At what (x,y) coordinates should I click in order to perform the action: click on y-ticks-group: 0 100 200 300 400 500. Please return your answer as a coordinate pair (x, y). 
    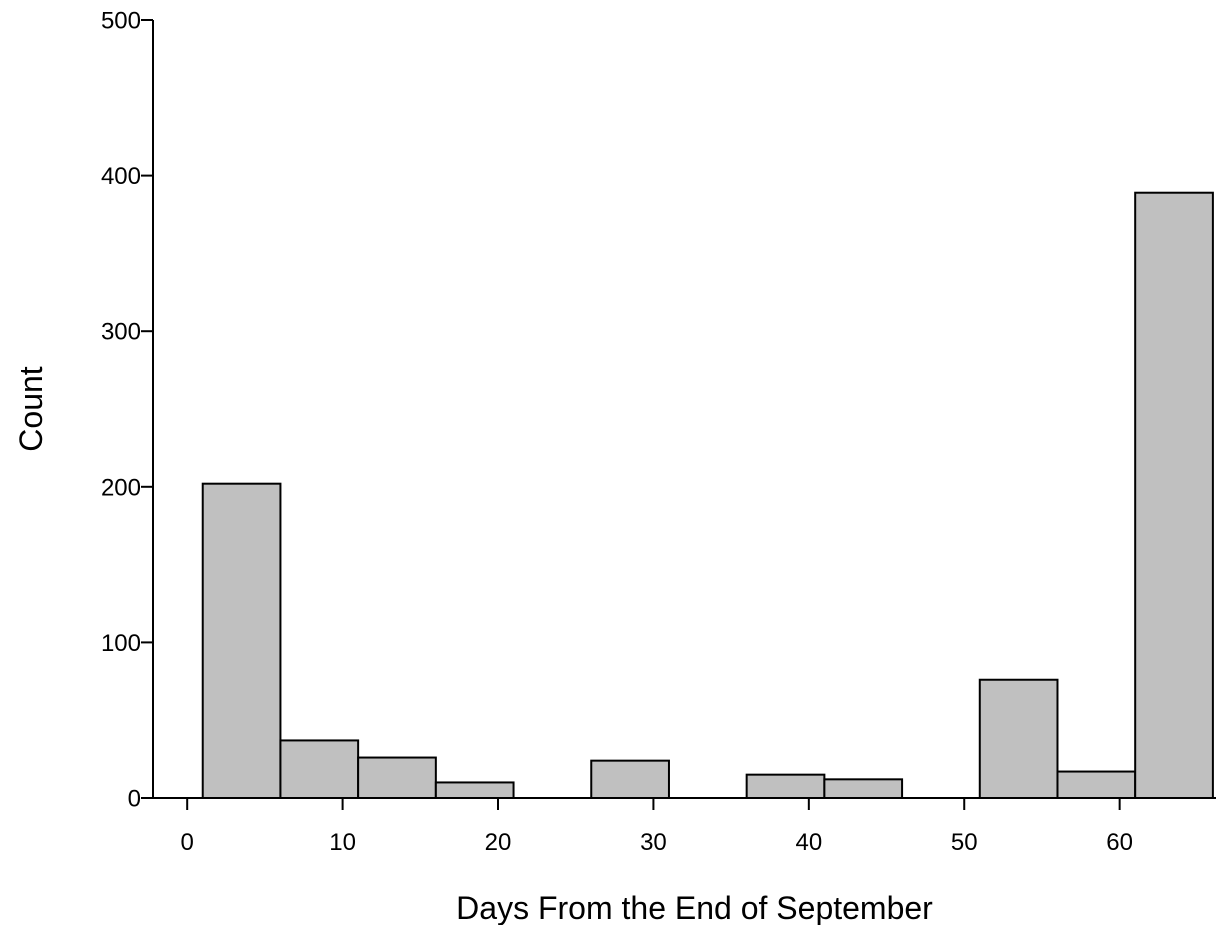
    Looking at the image, I should click on (127, 410).